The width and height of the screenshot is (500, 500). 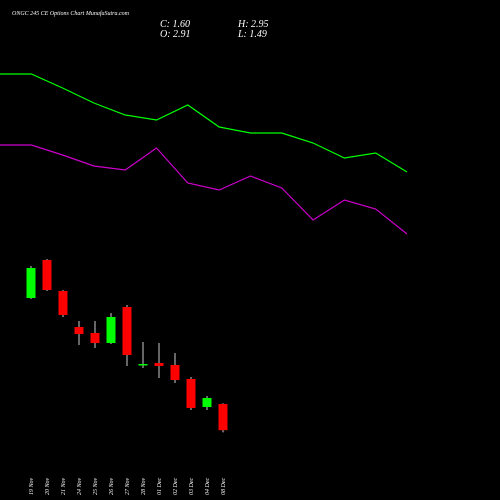 I want to click on close-label: C: 1.60, so click(x=175, y=24).